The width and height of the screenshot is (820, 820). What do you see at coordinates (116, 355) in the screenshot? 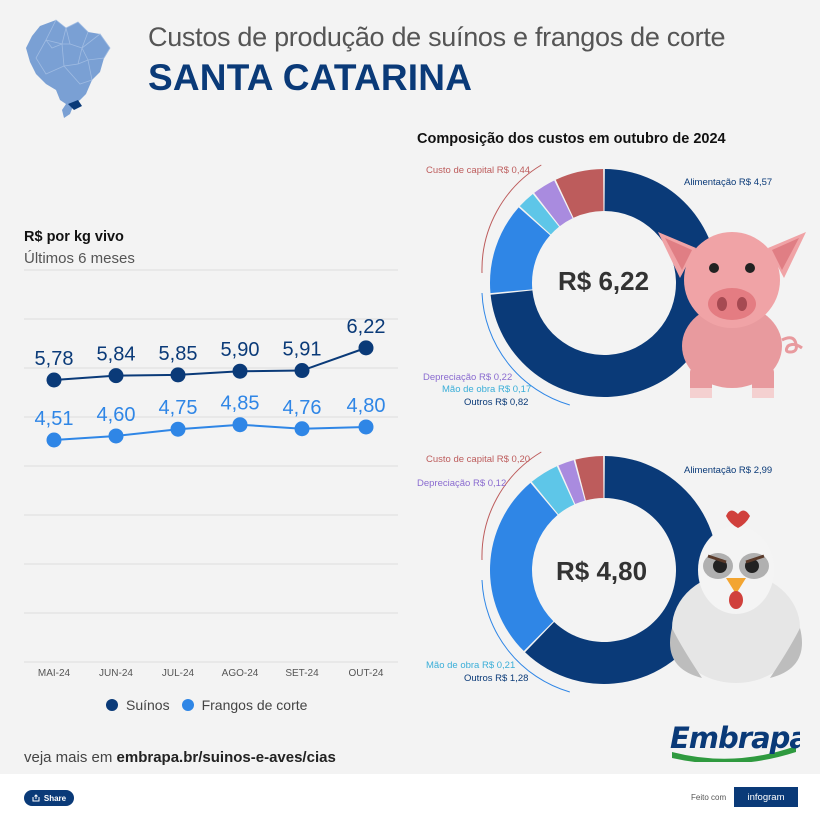
I see `suinos-data-label-1: 5,84` at bounding box center [116, 355].